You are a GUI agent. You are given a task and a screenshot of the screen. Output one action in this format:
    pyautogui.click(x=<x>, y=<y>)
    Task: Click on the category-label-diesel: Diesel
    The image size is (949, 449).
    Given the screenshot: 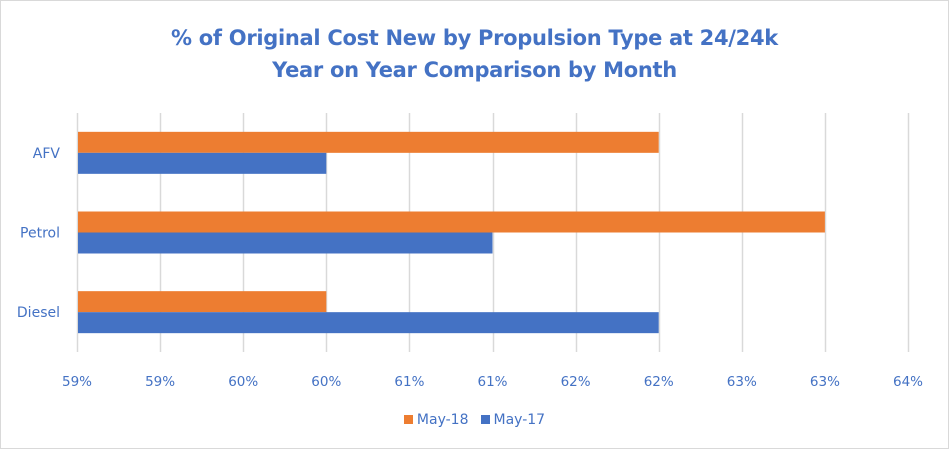 What is the action you would take?
    pyautogui.click(x=38, y=313)
    